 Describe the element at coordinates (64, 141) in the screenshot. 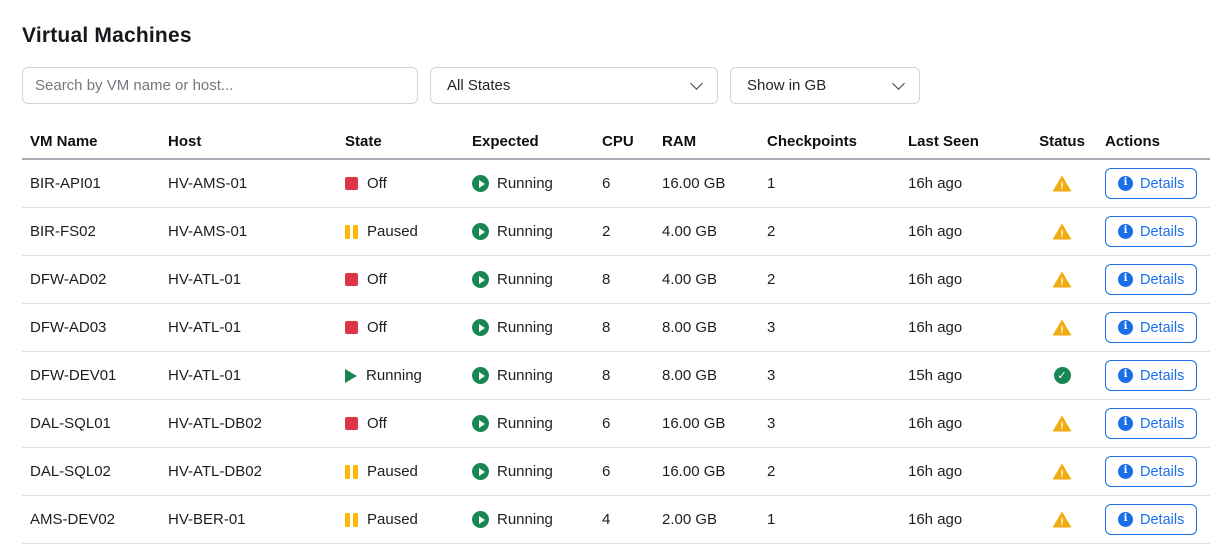

I see `col-header-vm-name: VM Name` at that location.